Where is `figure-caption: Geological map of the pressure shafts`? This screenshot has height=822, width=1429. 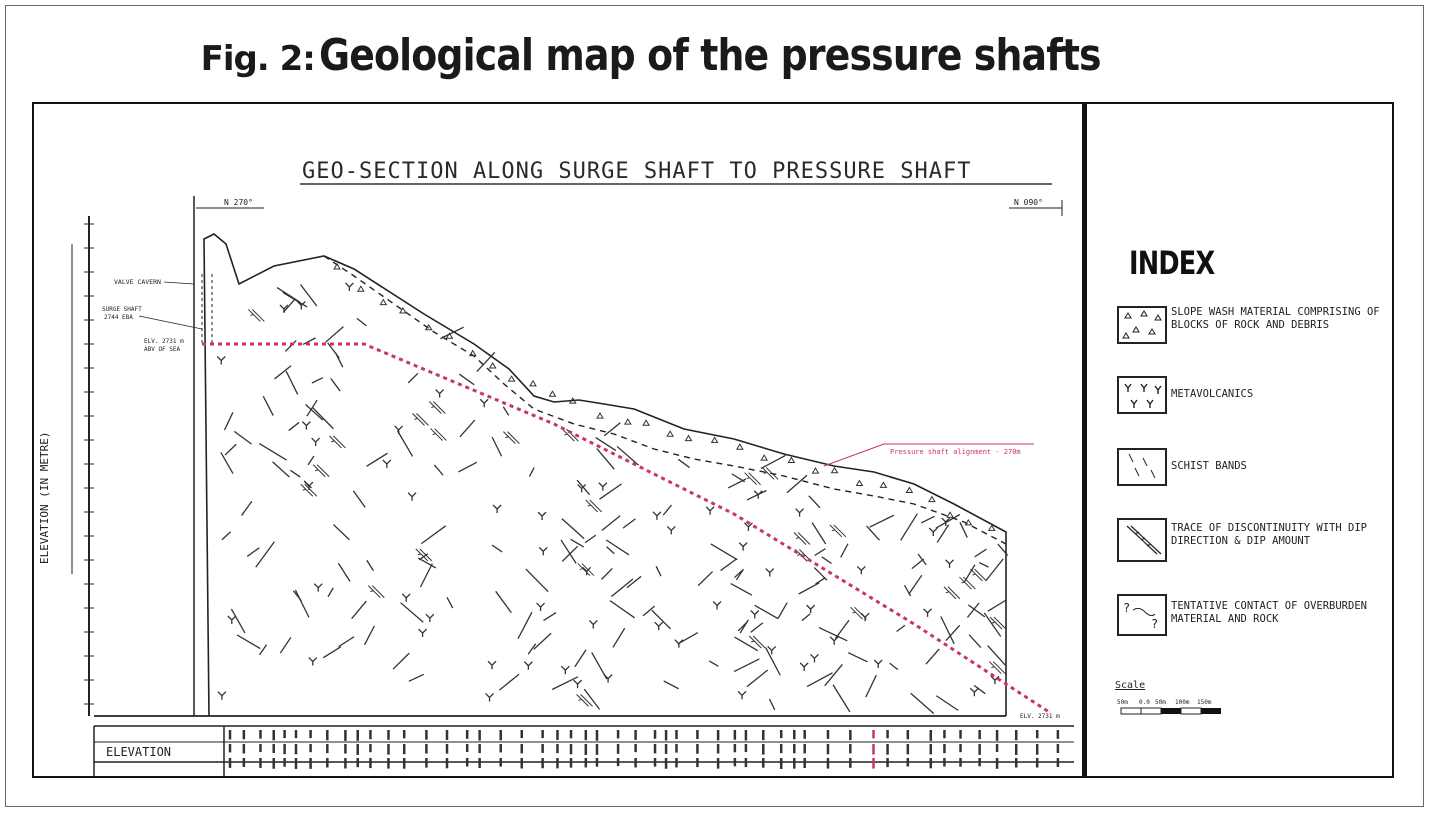 figure-caption: Geological map of the pressure shafts is located at coordinates (710, 55).